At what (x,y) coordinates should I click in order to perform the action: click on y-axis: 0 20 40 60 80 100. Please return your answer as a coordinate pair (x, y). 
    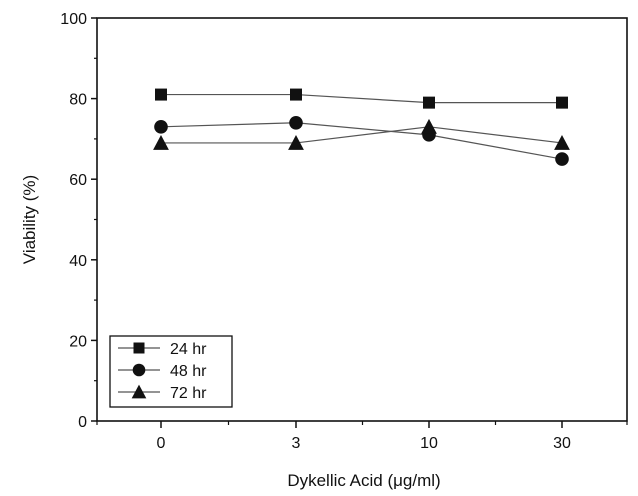
    Looking at the image, I should click on (78, 221).